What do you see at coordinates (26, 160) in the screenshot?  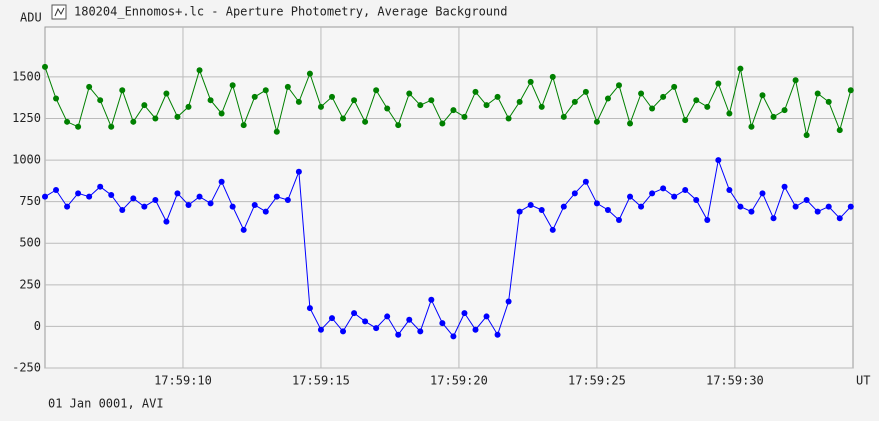 I see `y-tick-label: 1000` at bounding box center [26, 160].